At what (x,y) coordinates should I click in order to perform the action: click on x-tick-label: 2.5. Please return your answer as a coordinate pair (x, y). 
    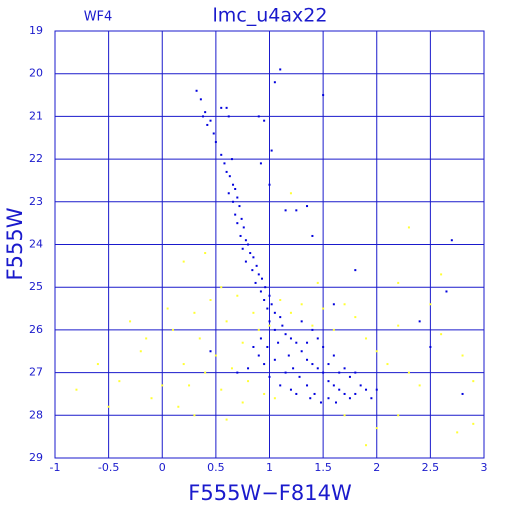
    Looking at the image, I should click on (431, 467).